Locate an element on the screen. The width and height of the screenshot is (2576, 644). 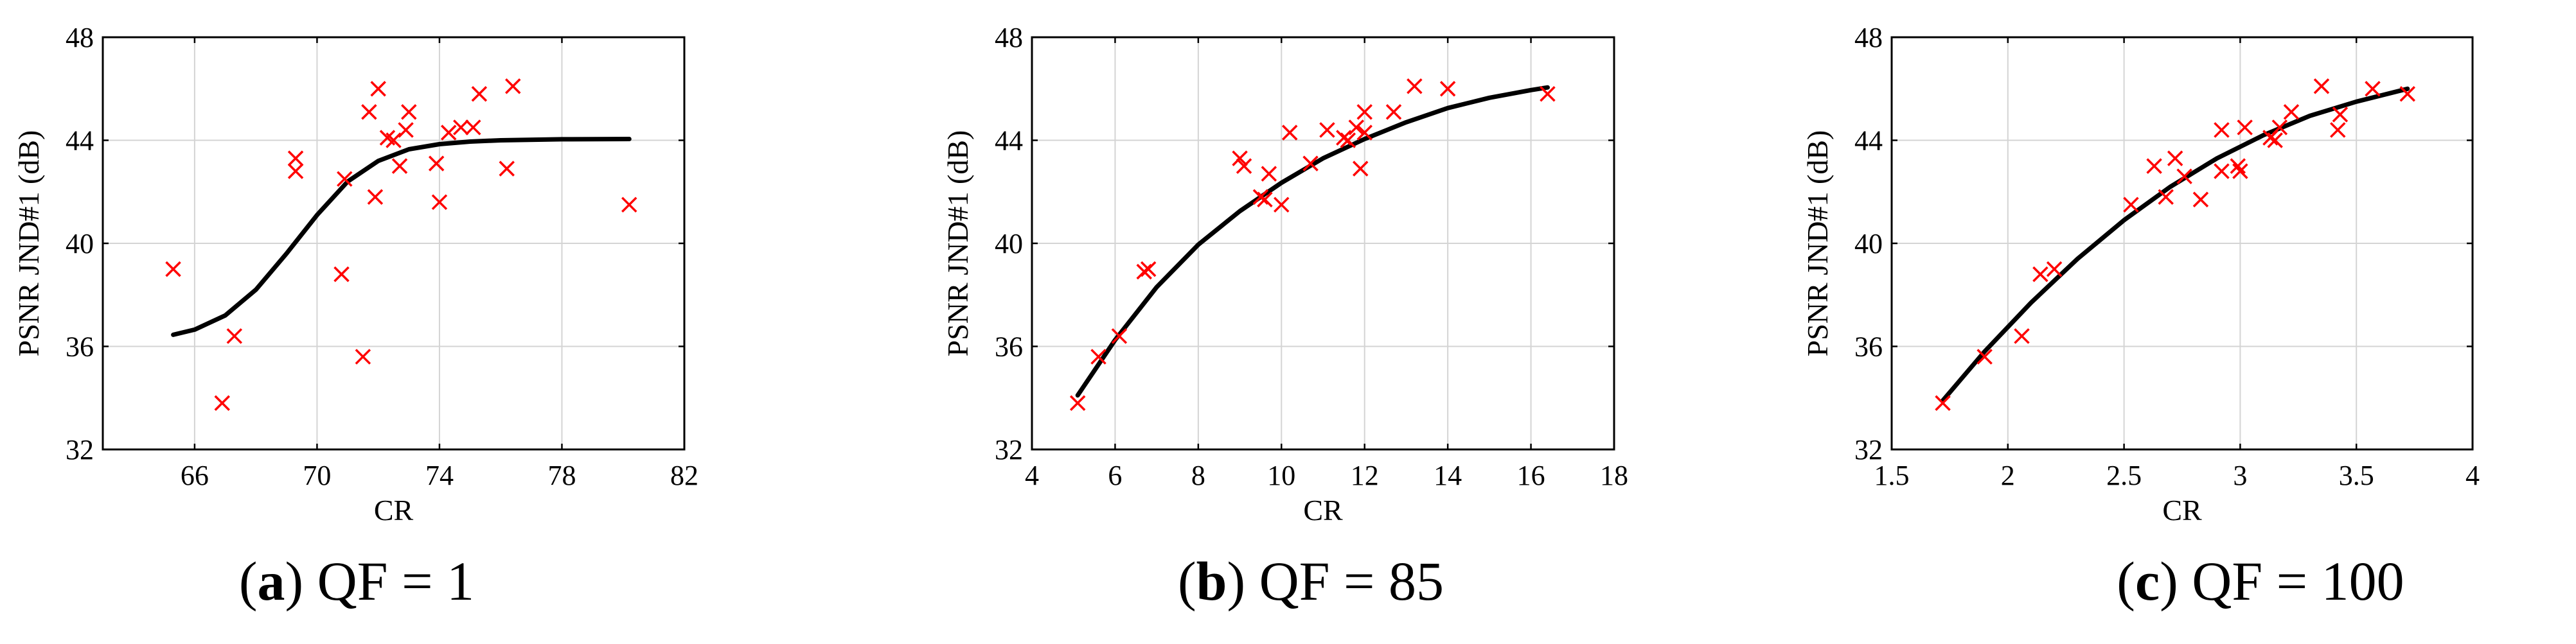
x-tick-label: 66 is located at coordinates (195, 475).